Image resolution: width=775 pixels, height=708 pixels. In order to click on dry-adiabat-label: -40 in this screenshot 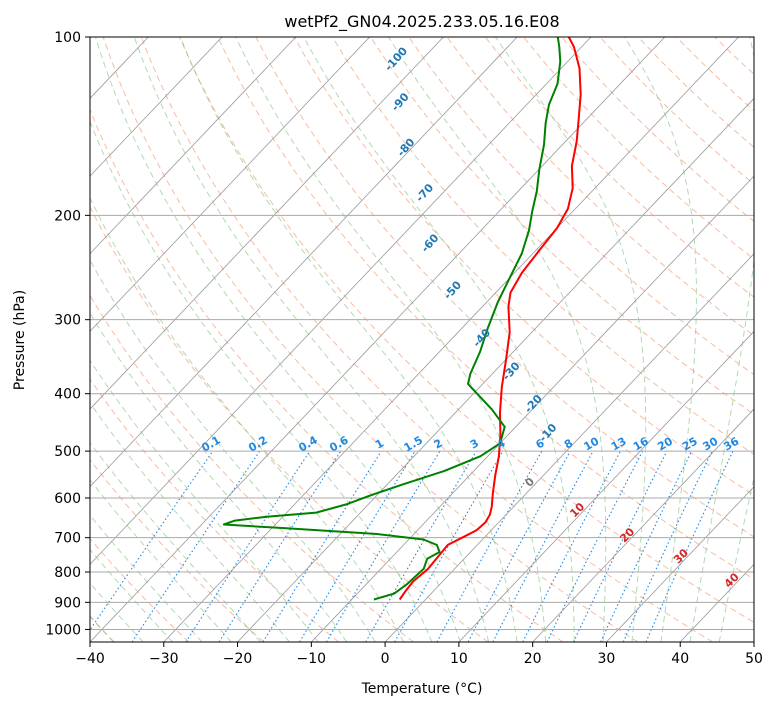, I will do `click(481, 338)`.